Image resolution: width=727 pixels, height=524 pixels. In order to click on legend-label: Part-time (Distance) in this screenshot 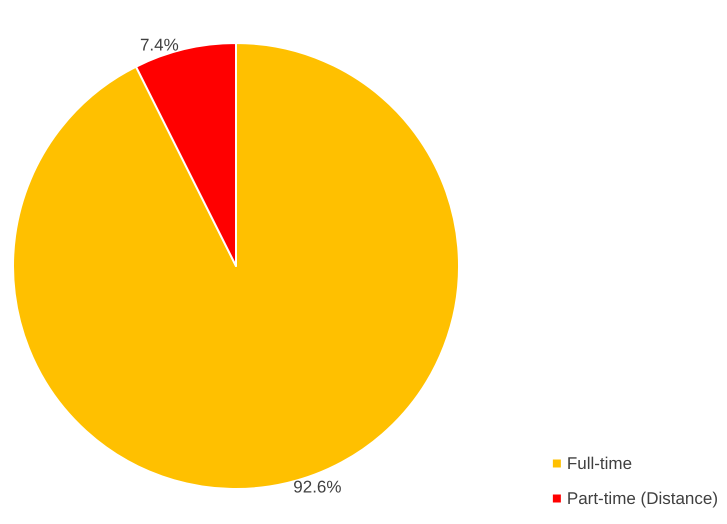, I will do `click(642, 498)`.